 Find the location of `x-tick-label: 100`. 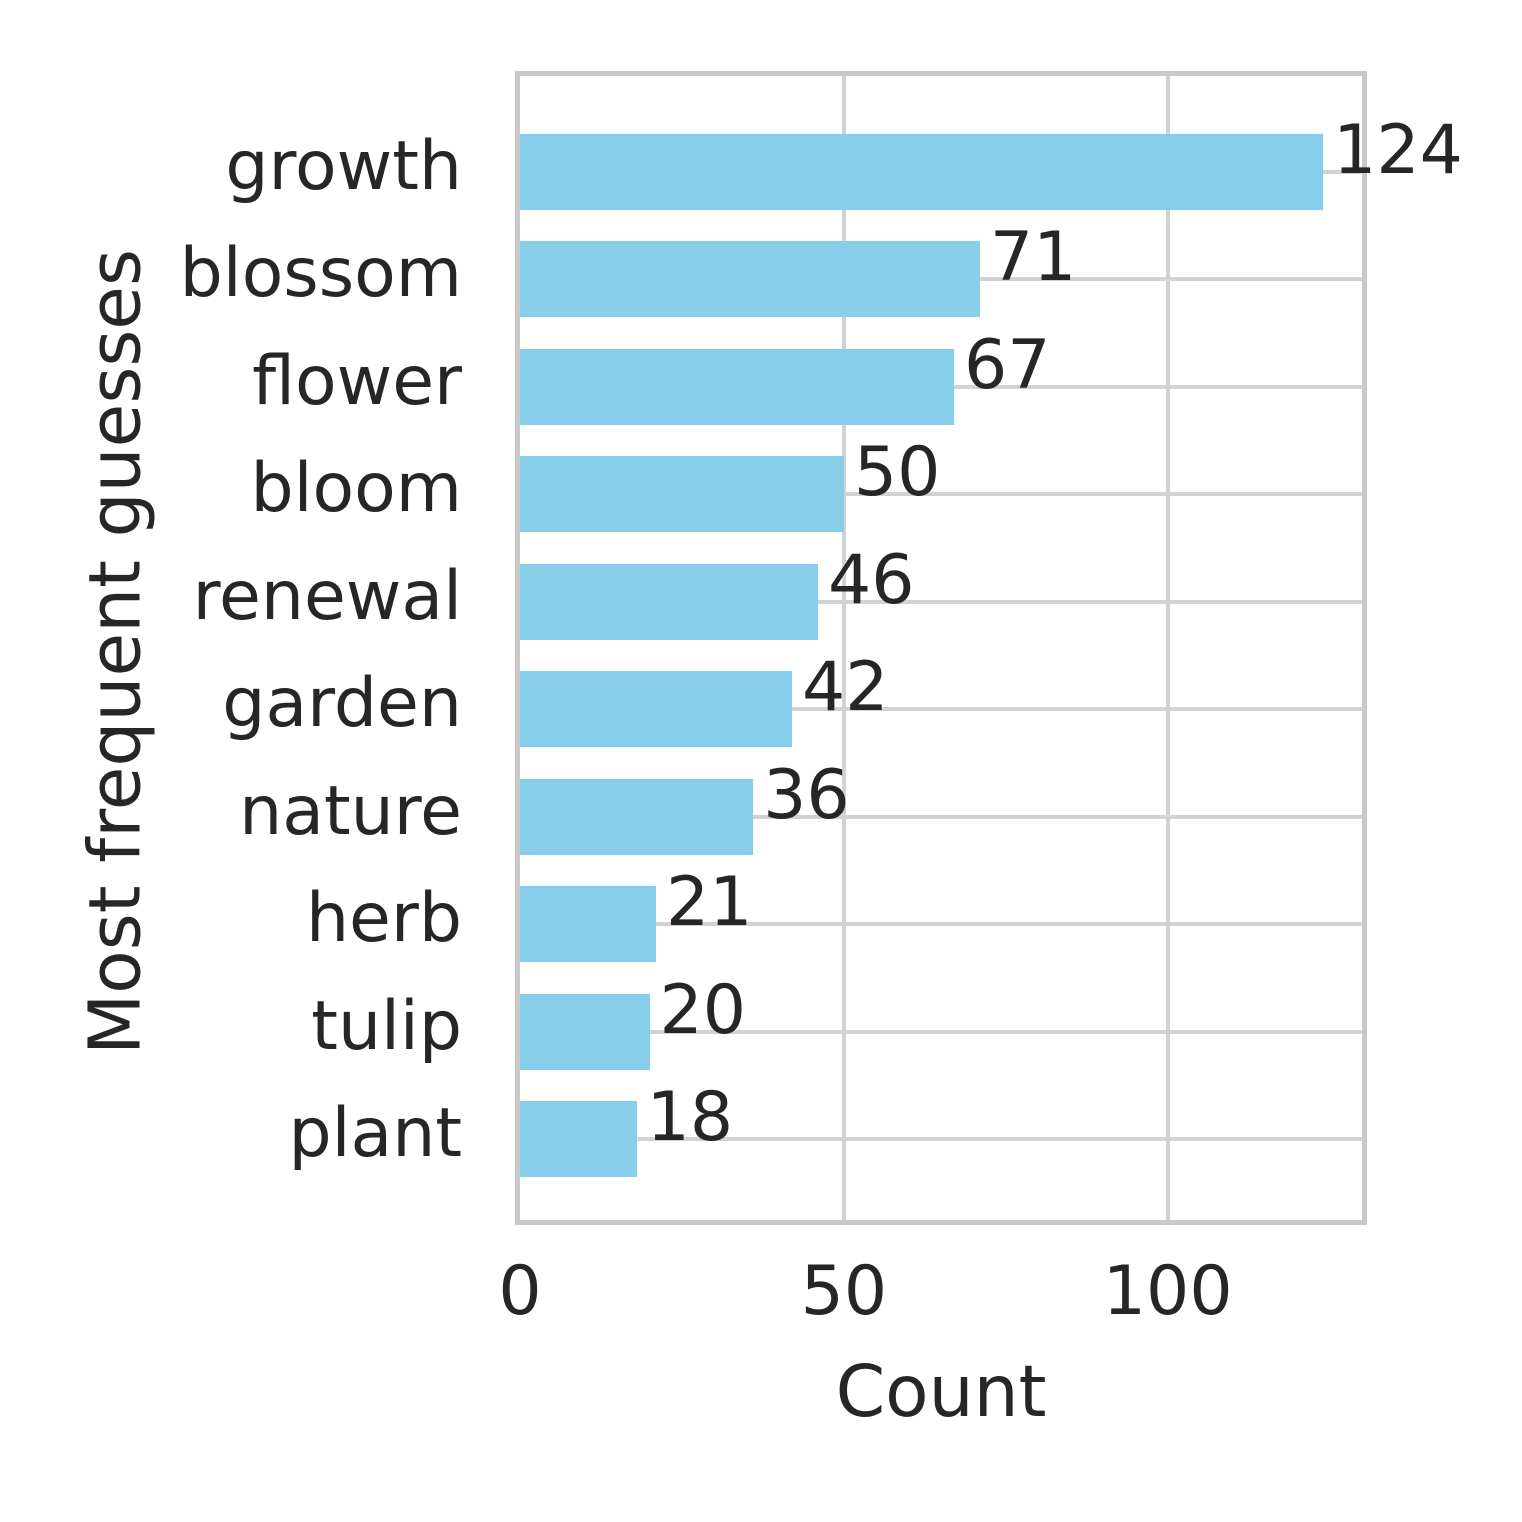

x-tick-label: 100 is located at coordinates (1167, 1291).